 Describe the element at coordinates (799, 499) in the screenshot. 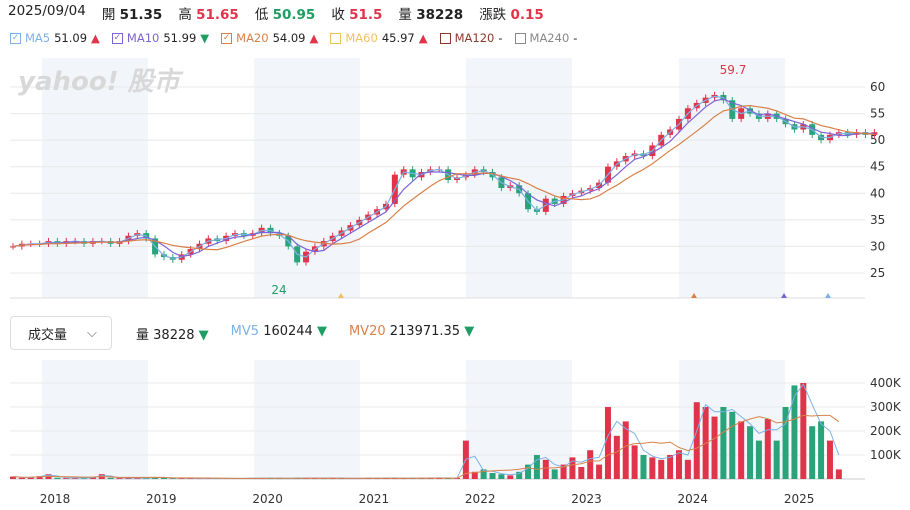

I see `year-label: 2025` at that location.